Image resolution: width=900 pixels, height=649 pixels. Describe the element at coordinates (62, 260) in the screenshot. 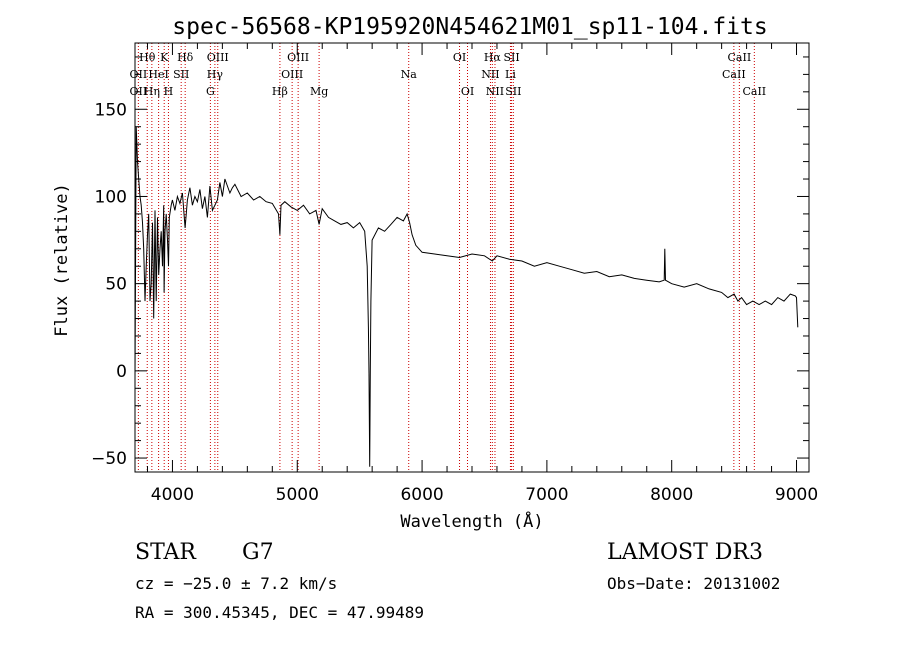

I see `y-axis-label: Flux (relative)` at that location.